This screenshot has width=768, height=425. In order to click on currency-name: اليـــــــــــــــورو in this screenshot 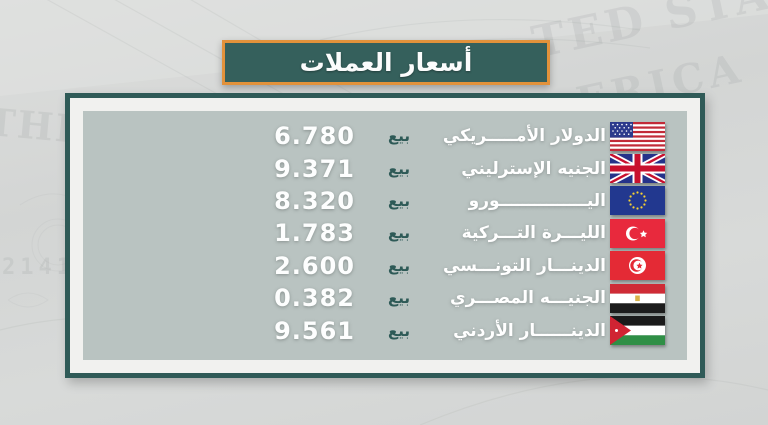, I will do `click(537, 200)`.